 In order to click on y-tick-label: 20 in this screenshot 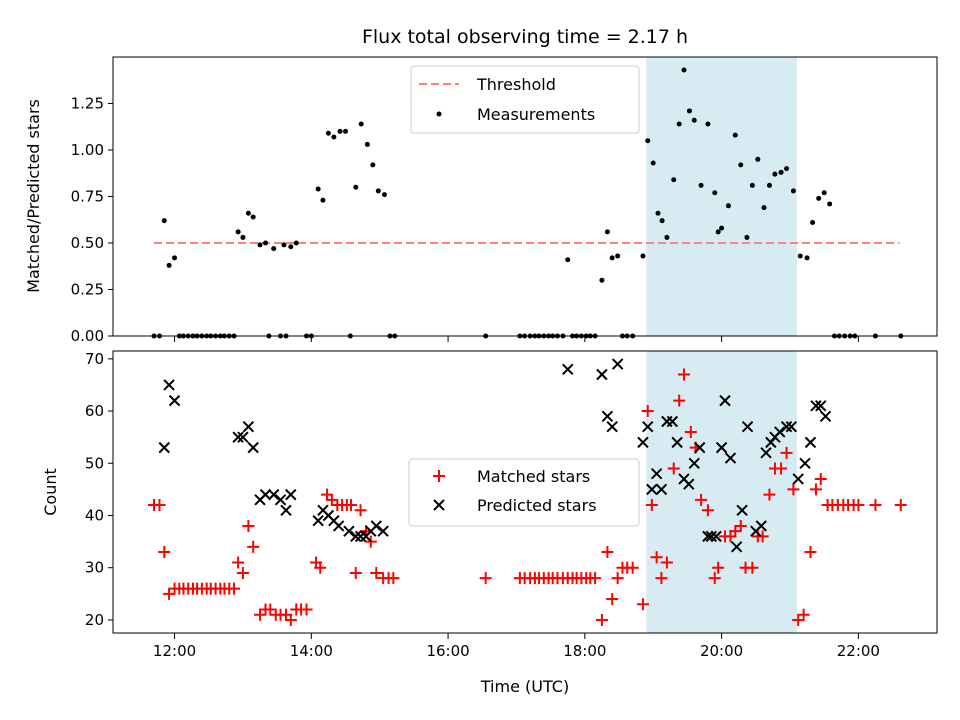, I will do `click(94, 620)`.